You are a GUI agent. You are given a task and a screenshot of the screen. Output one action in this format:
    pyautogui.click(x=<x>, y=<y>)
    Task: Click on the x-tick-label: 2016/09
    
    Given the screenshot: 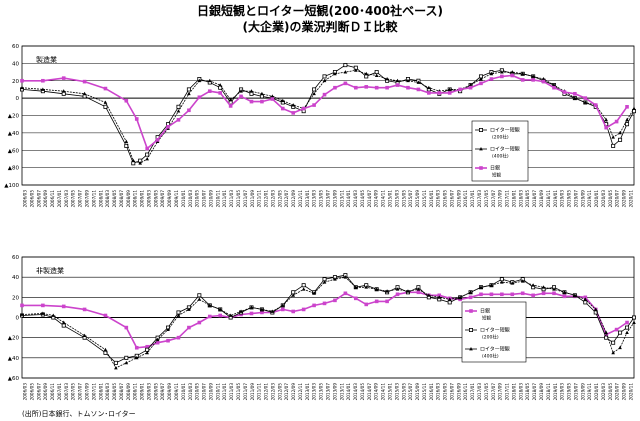 What is the action you would take?
    pyautogui.click(x=458, y=199)
    